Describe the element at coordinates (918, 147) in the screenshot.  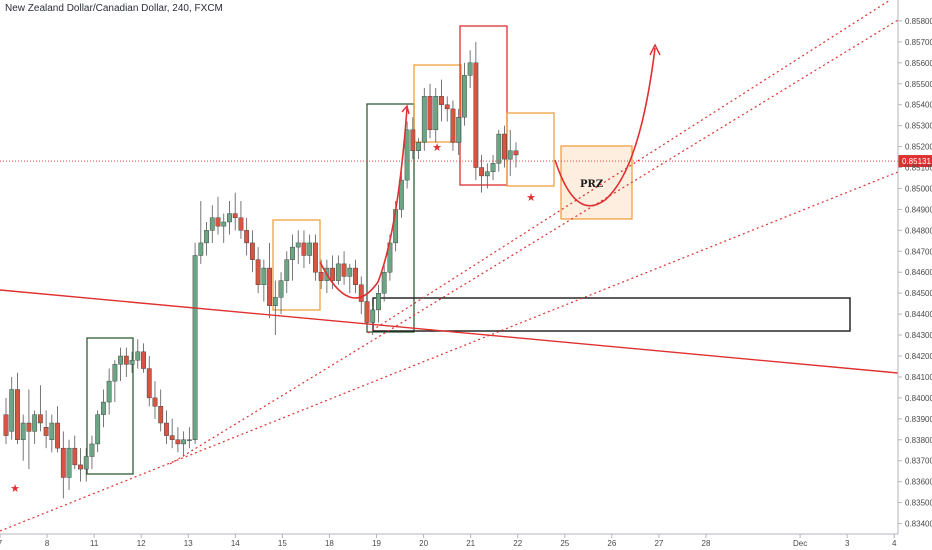
I see `y-tick-label: 0.85200` at that location.